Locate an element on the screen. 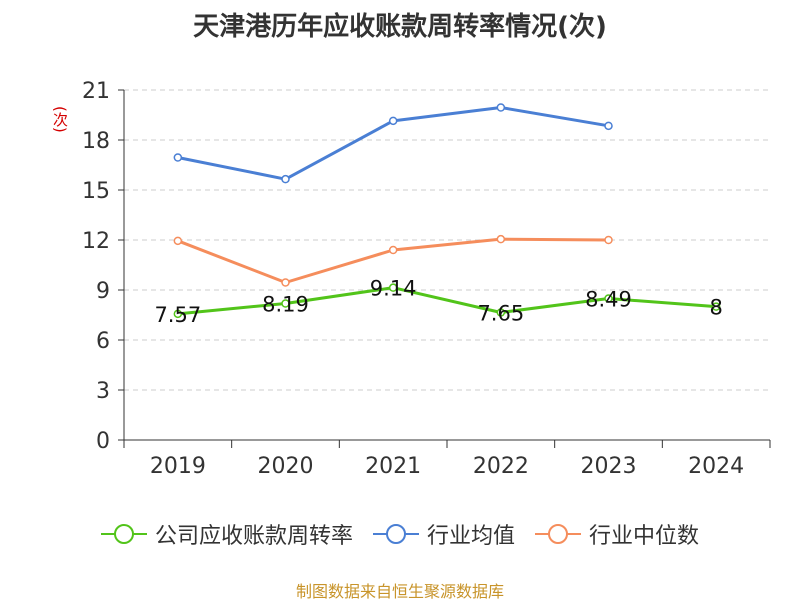 This screenshot has width=800, height=602. legend-label: 行业均值 is located at coordinates (470, 536).